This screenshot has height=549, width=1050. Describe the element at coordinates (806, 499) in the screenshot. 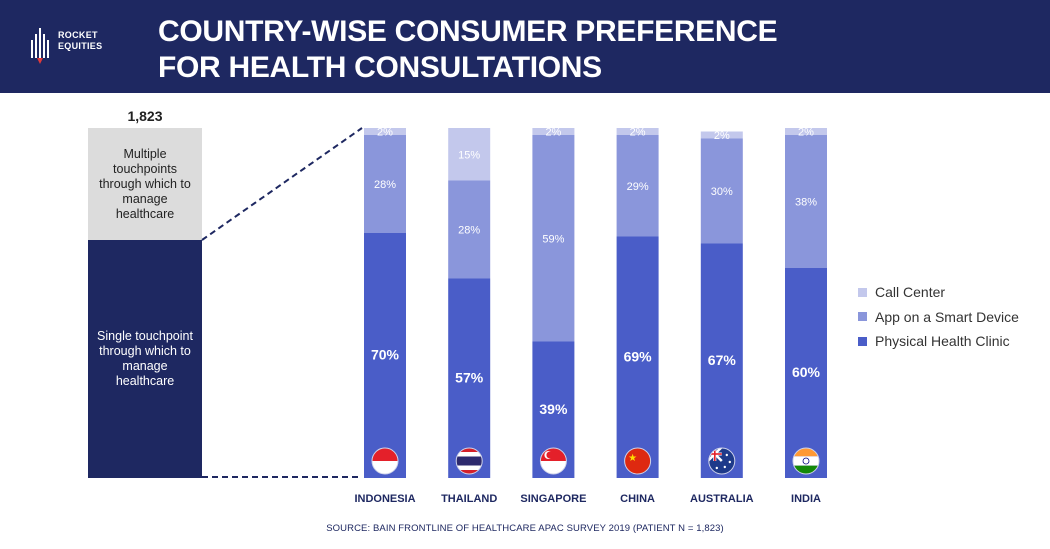

I see `x-tick-label-india: INDIA` at that location.